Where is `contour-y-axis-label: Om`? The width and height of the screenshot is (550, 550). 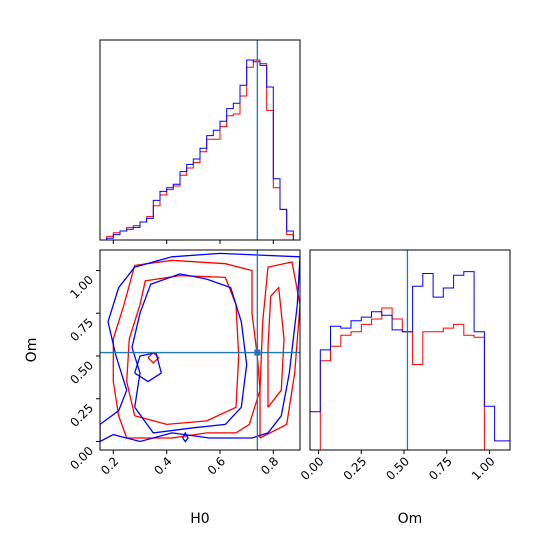
contour-y-axis-label: Om is located at coordinates (32, 350).